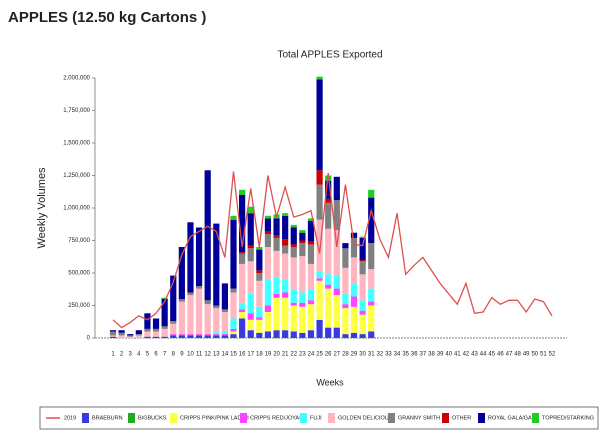 The image size is (607, 448). I want to click on x-tick-label: 33, so click(388, 355).